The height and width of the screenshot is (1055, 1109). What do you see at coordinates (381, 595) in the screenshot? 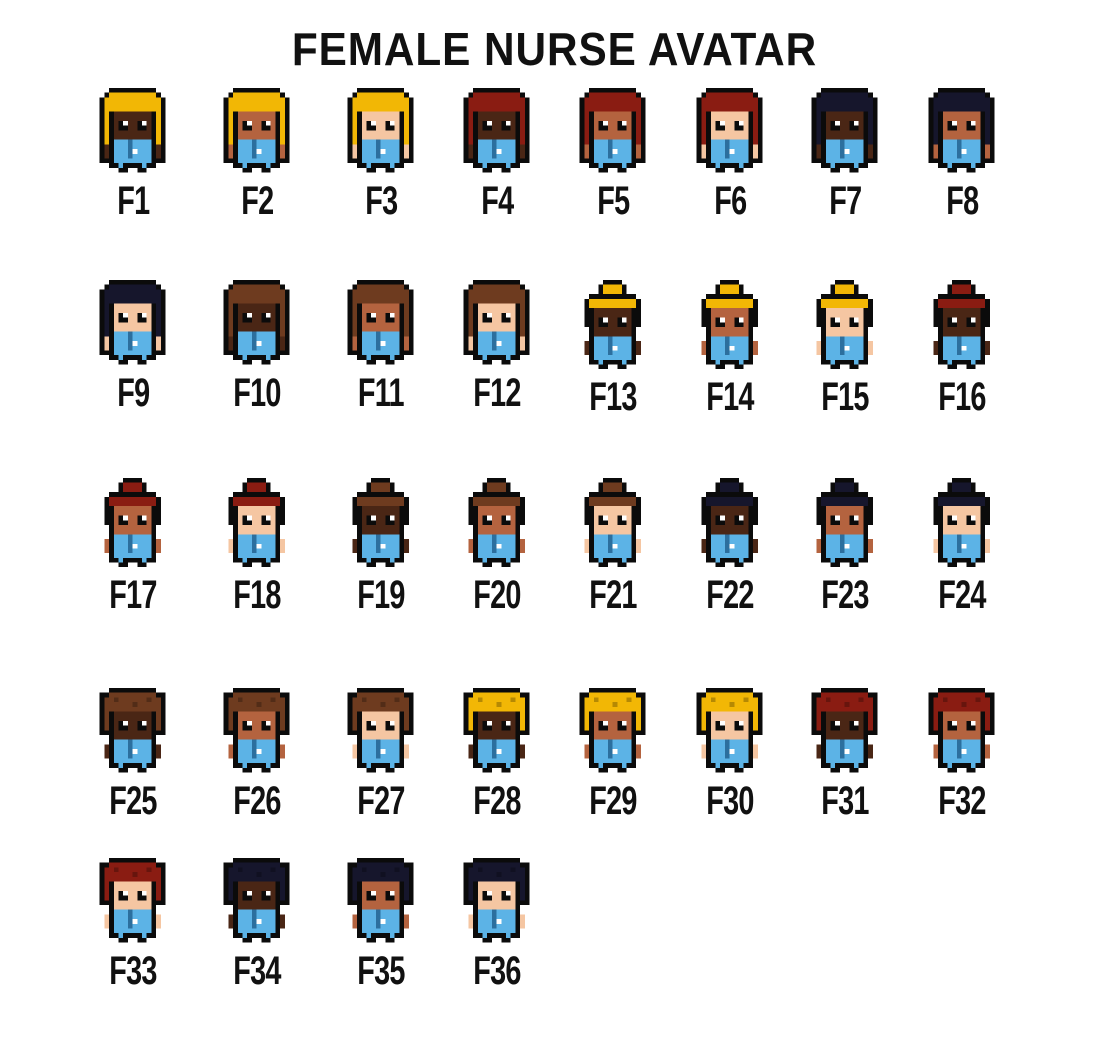
I see `avatar-label: F19` at bounding box center [381, 595].